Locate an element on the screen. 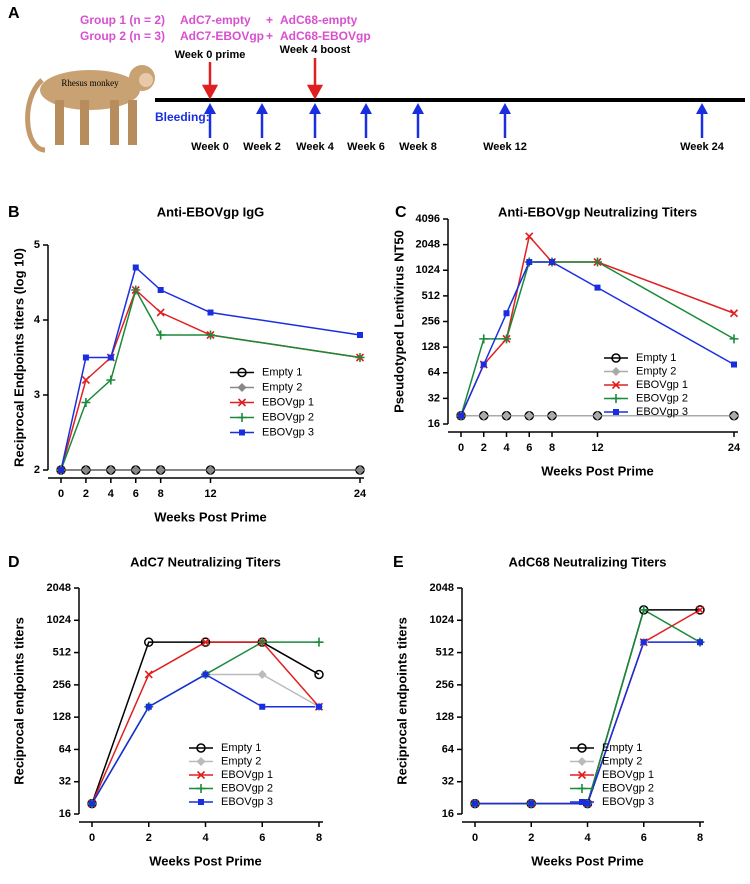  y-axis-label: Reciprocal Endpoints titers (log 10) is located at coordinates (18, 357).